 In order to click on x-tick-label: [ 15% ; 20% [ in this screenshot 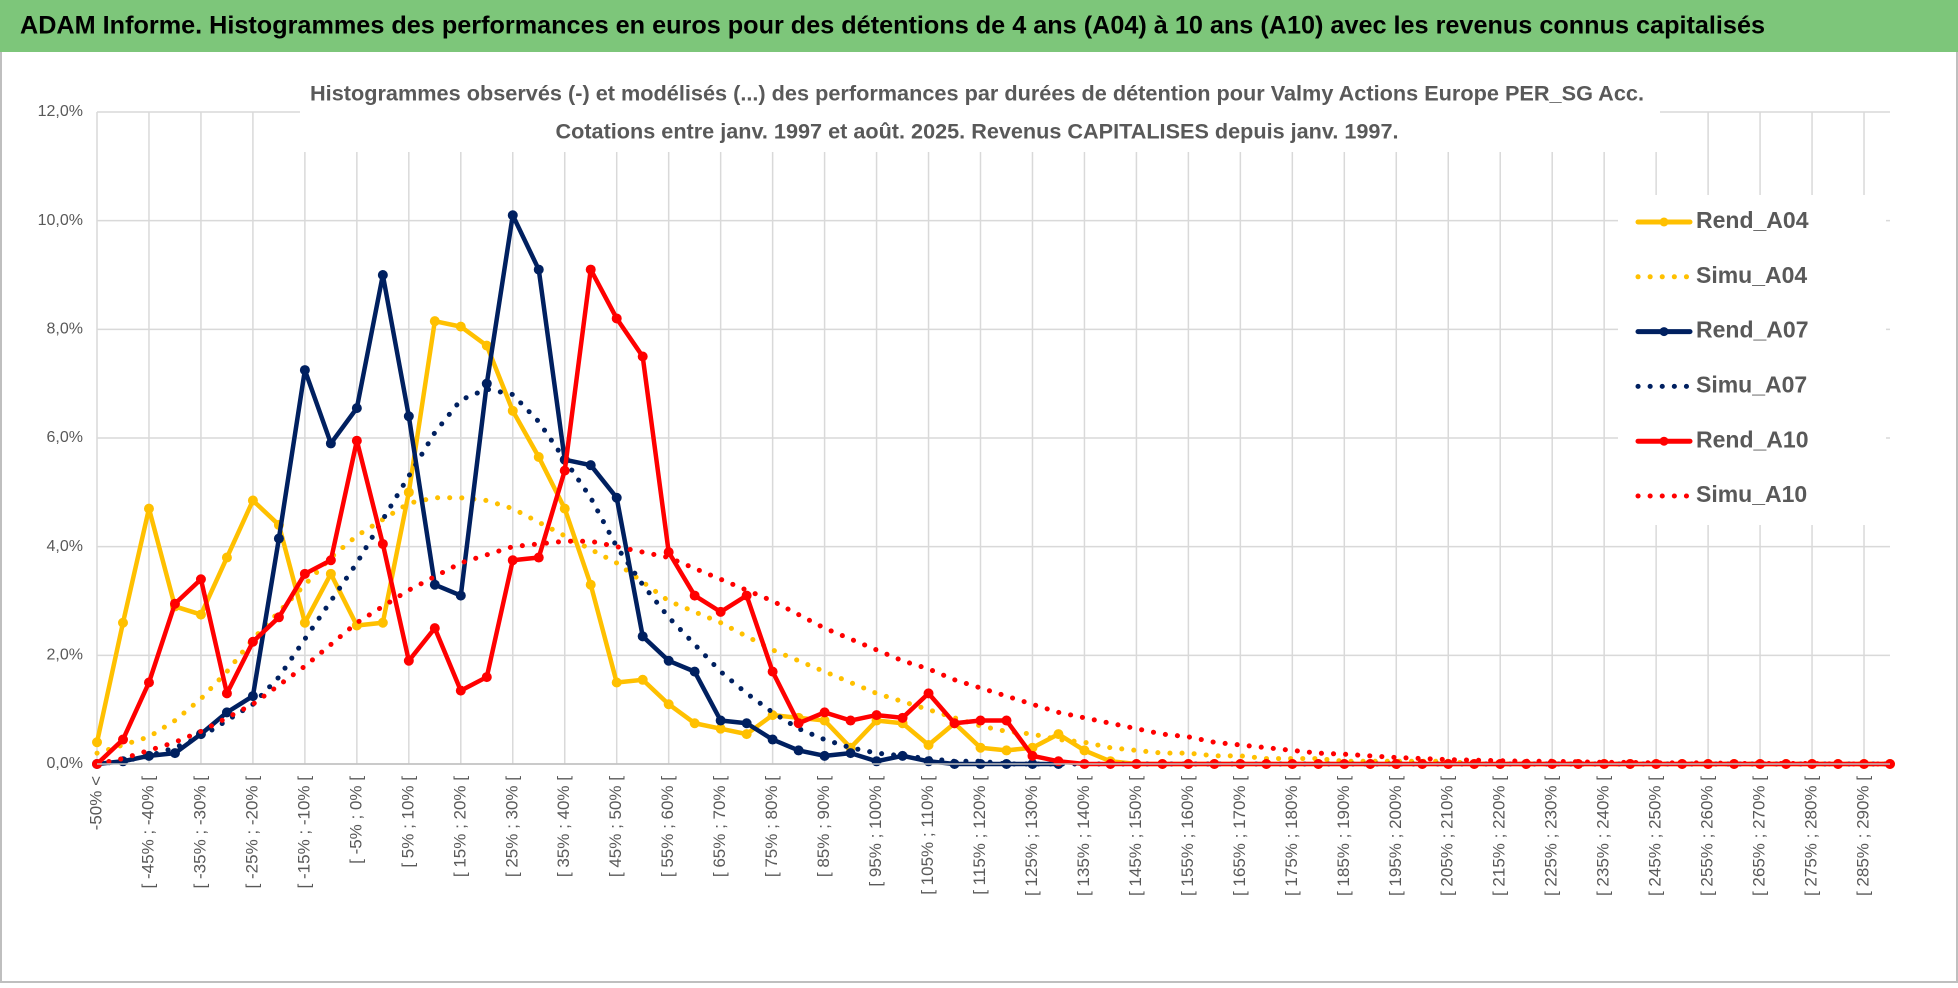, I will do `click(459, 826)`.